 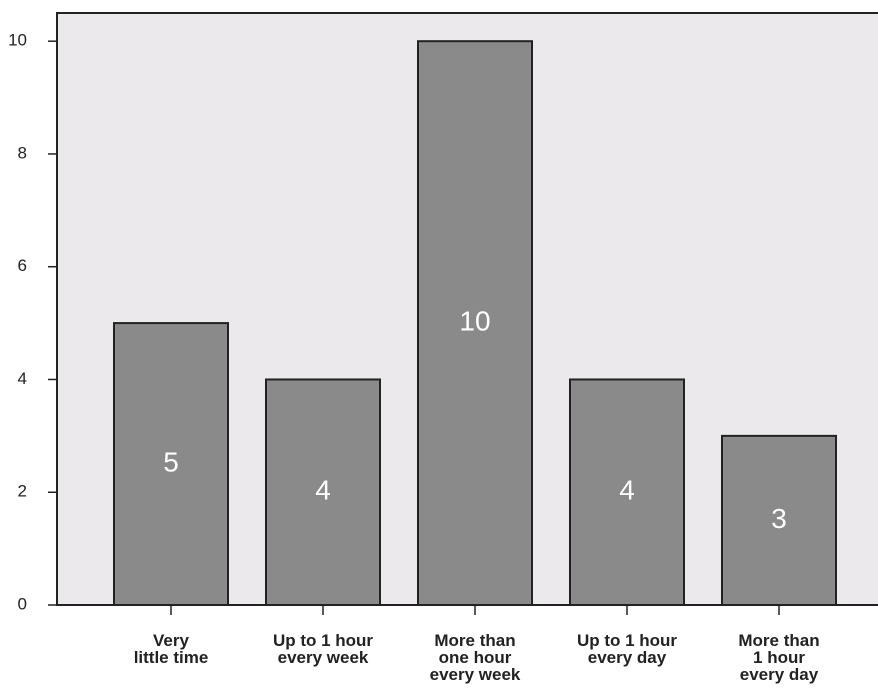 I want to click on x-tick-label: Very little time, so click(x=171, y=649).